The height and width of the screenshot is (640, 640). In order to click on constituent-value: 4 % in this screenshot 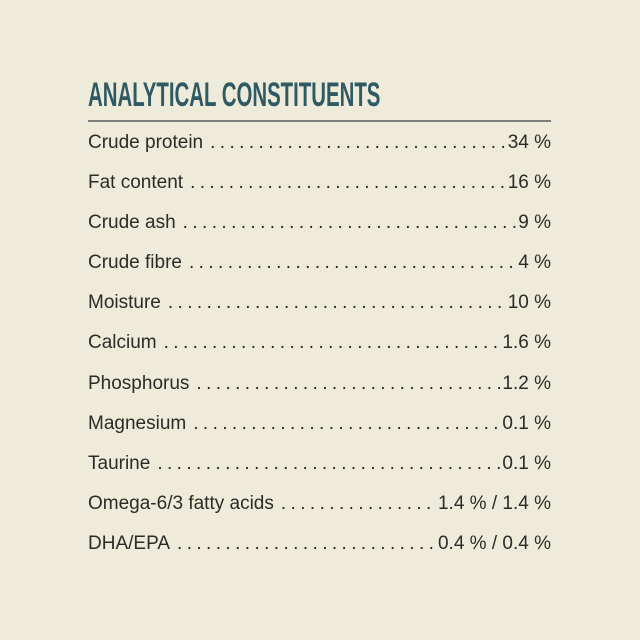, I will do `click(534, 263)`.